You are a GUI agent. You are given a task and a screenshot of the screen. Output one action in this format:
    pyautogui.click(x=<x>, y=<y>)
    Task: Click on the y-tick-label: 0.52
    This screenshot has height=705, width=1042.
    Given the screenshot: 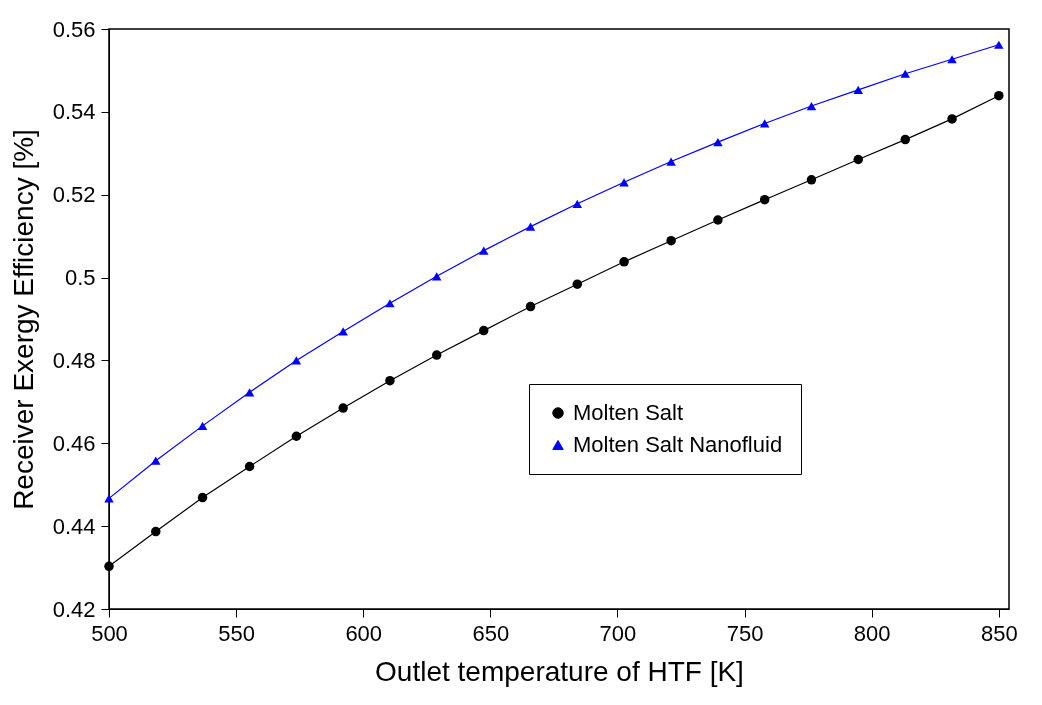 What is the action you would take?
    pyautogui.click(x=74, y=195)
    